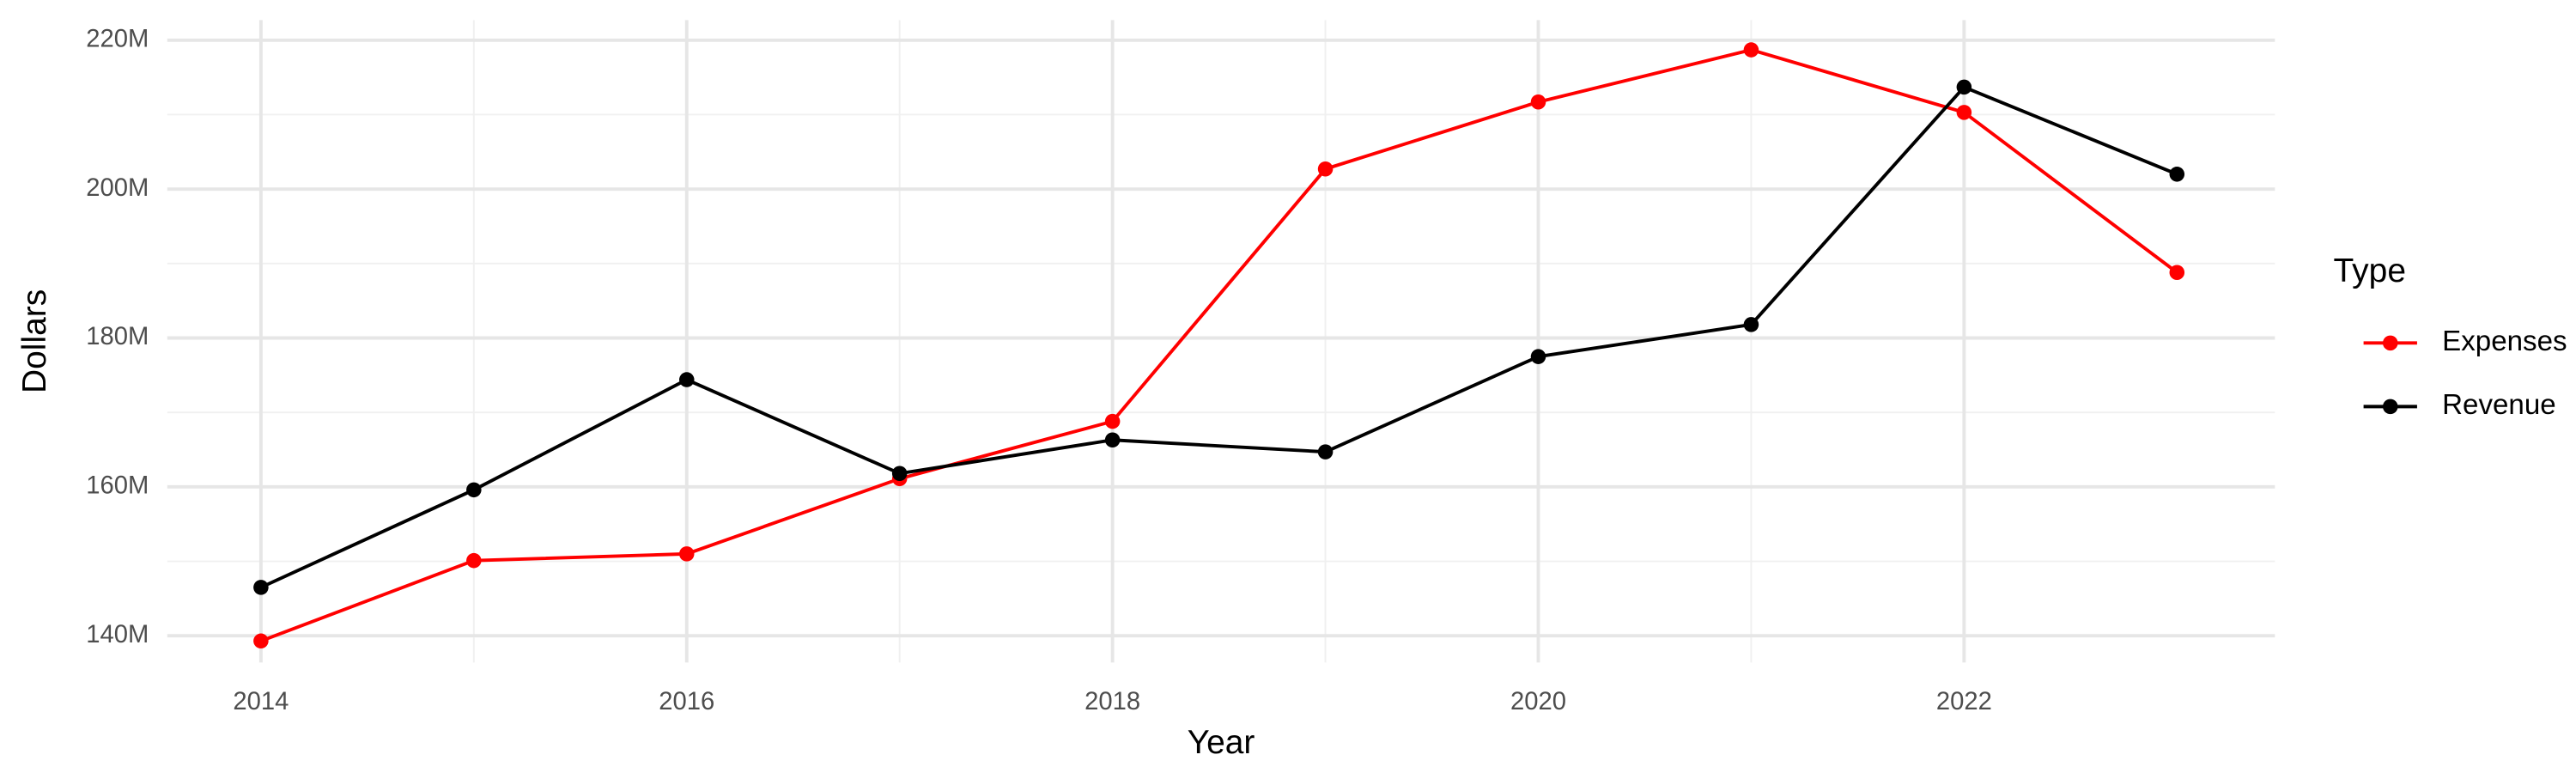 This screenshot has width=2576, height=773. Describe the element at coordinates (261, 701) in the screenshot. I see `x-tick-label: 2014` at that location.